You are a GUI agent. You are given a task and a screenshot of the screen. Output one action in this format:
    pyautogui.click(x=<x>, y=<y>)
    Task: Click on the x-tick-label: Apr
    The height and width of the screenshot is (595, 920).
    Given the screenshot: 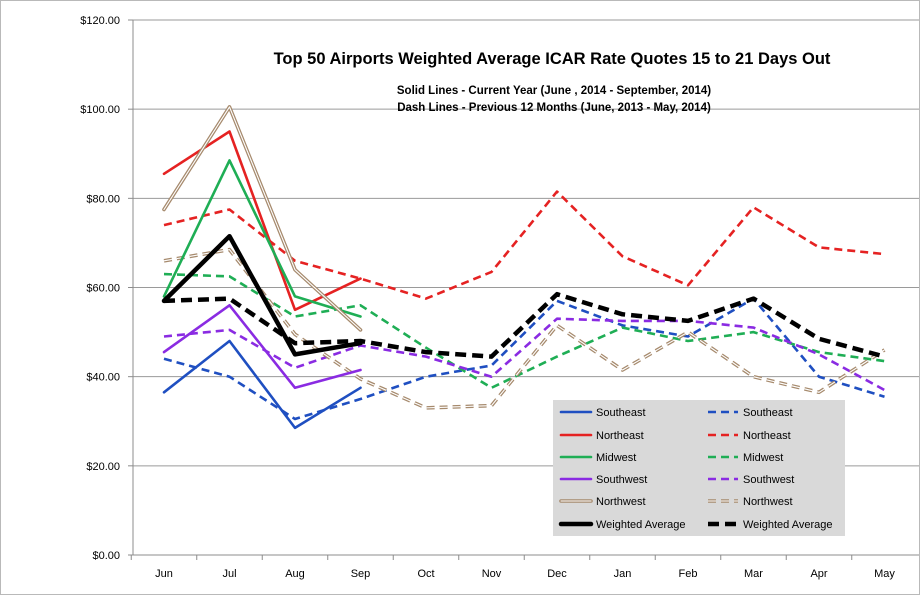 What is the action you would take?
    pyautogui.click(x=818, y=574)
    